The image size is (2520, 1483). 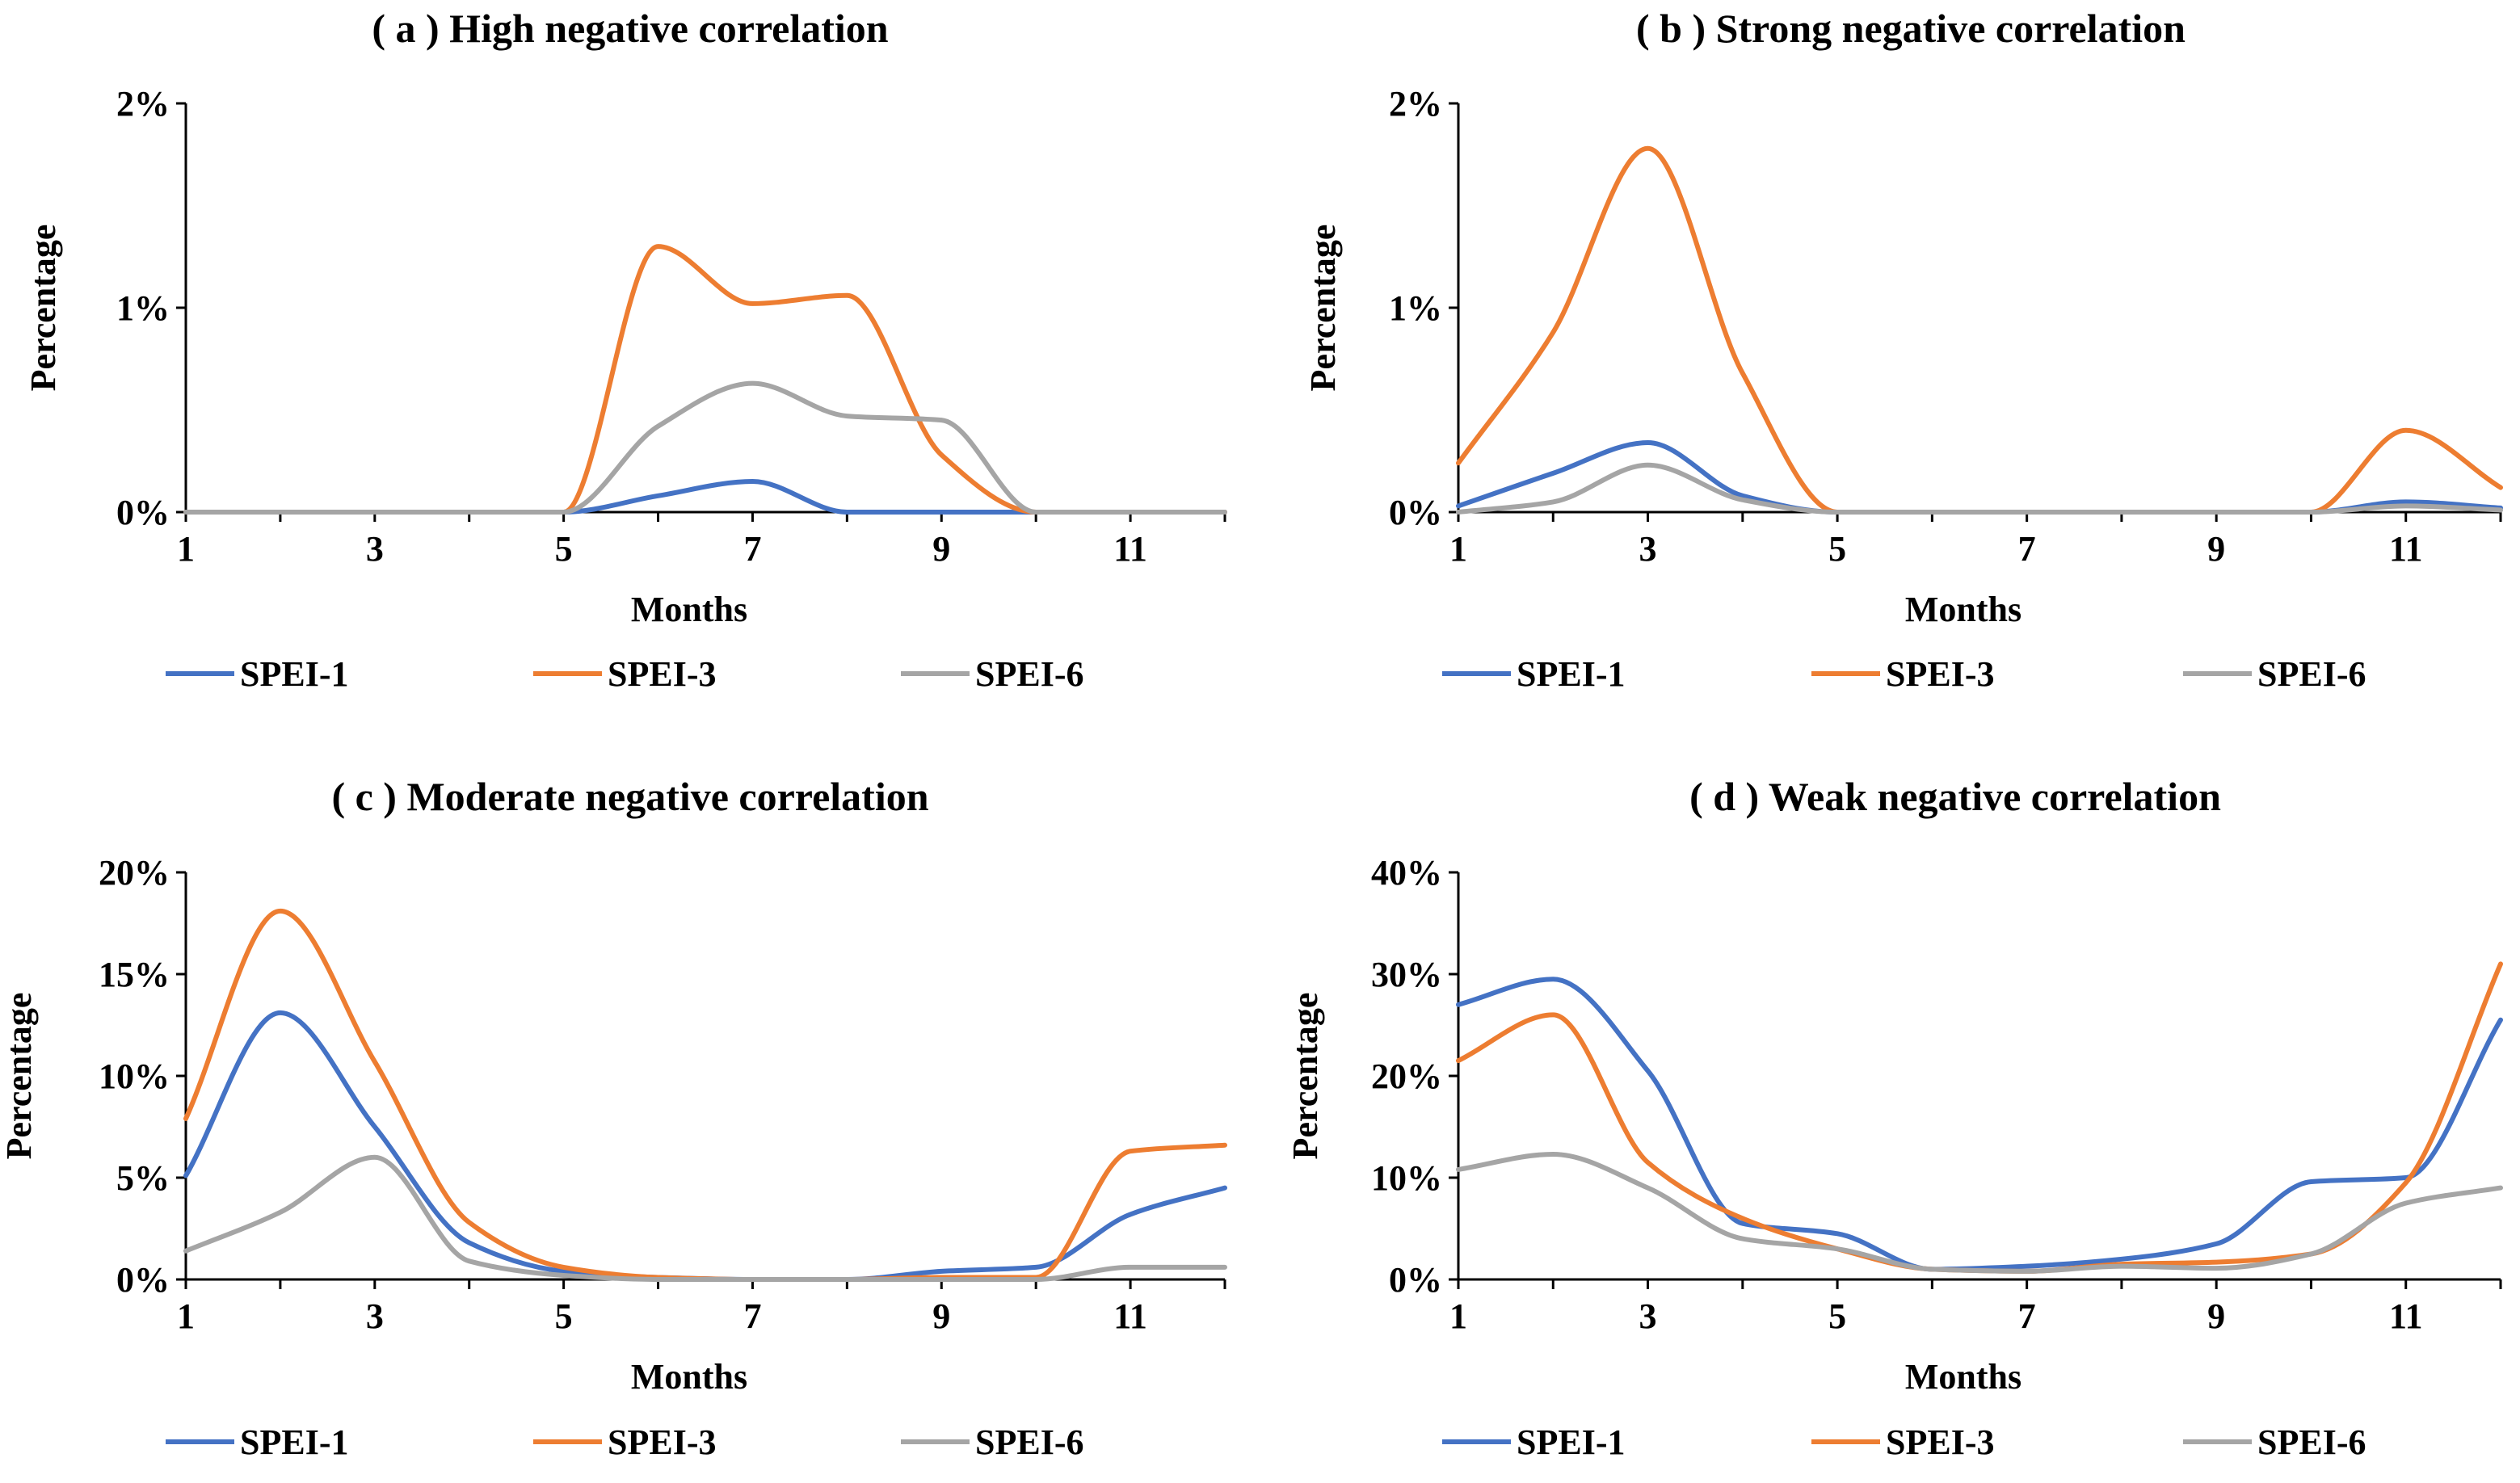 I want to click on chart-title: ( a ) High negative correlation, so click(x=630, y=29).